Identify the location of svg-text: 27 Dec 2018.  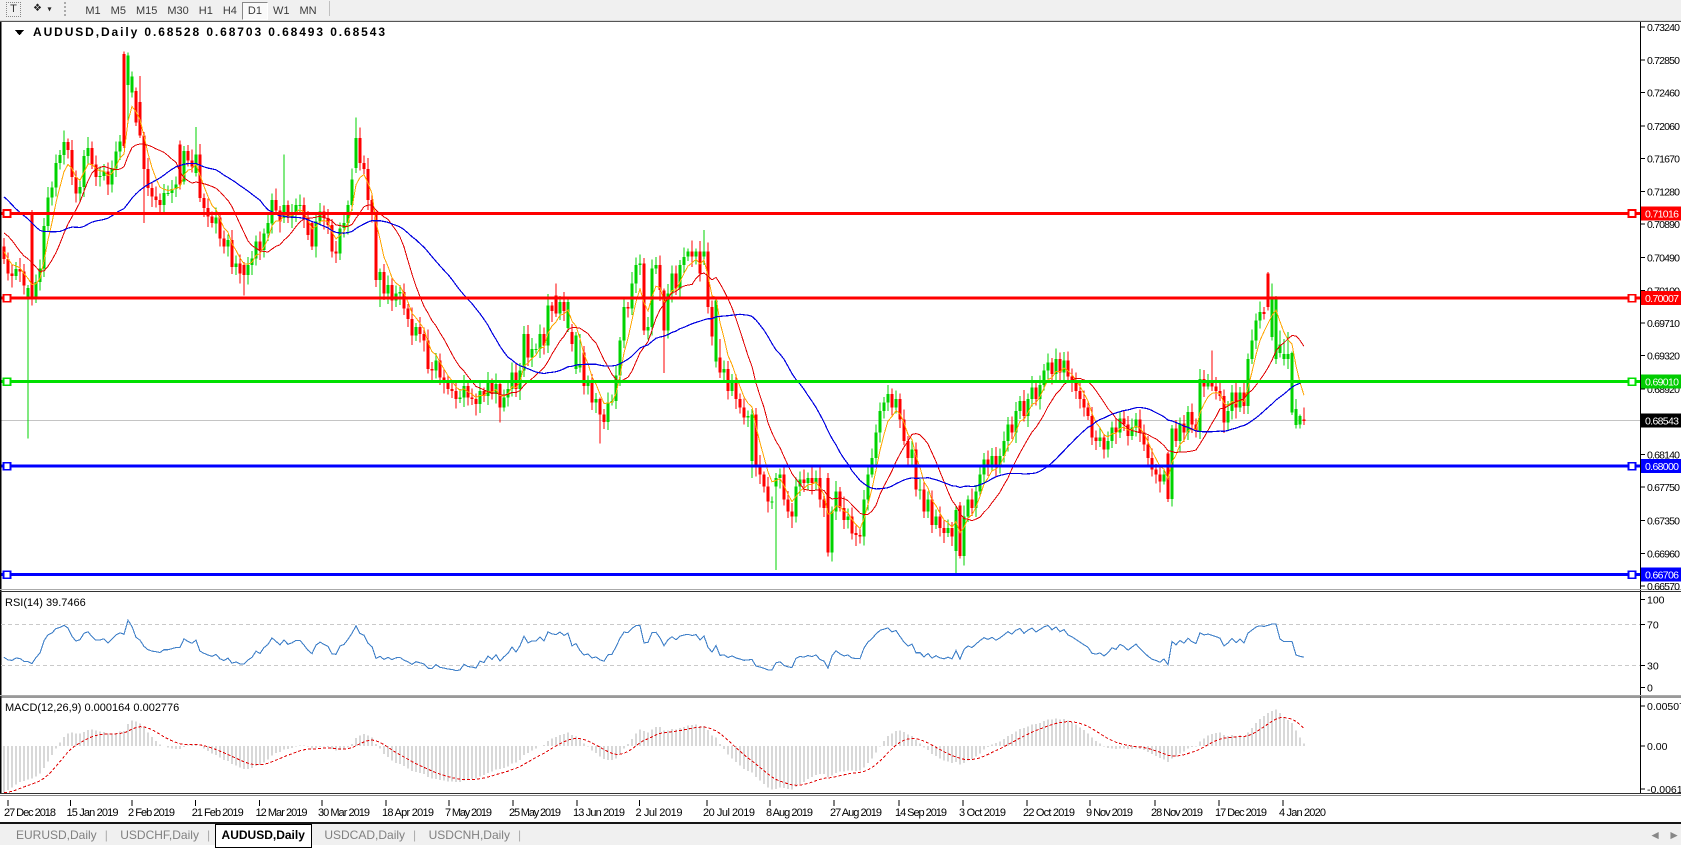
(30, 813).